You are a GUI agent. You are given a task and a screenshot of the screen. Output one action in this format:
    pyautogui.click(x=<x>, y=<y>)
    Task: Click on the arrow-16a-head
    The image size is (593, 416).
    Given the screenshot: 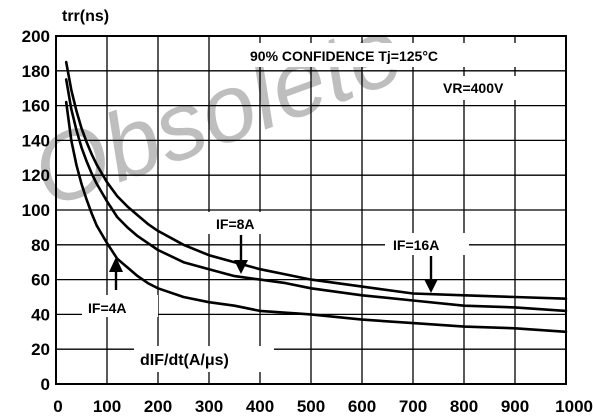 What is the action you would take?
    pyautogui.click(x=431, y=286)
    